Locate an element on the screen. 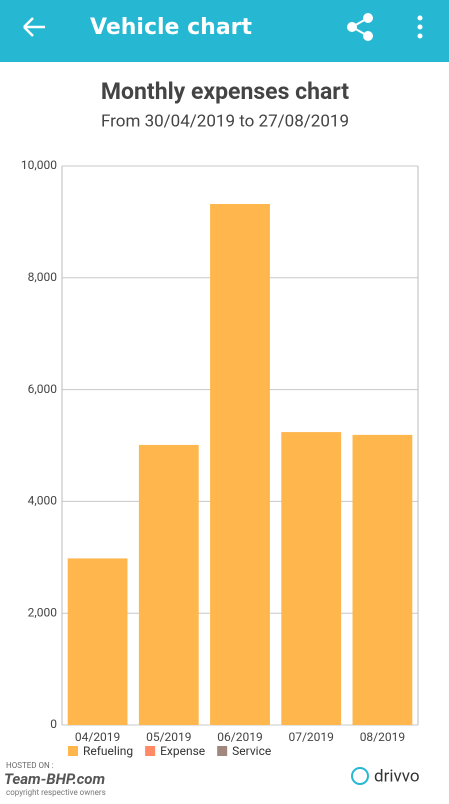  legend-label: Expense is located at coordinates (182, 751).